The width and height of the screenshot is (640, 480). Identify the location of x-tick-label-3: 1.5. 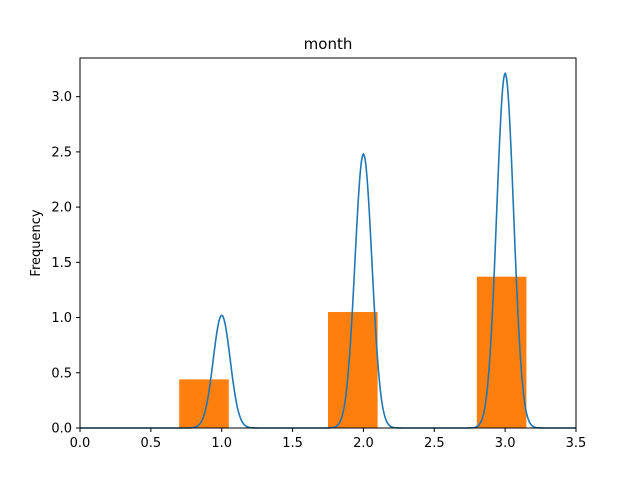
(292, 443).